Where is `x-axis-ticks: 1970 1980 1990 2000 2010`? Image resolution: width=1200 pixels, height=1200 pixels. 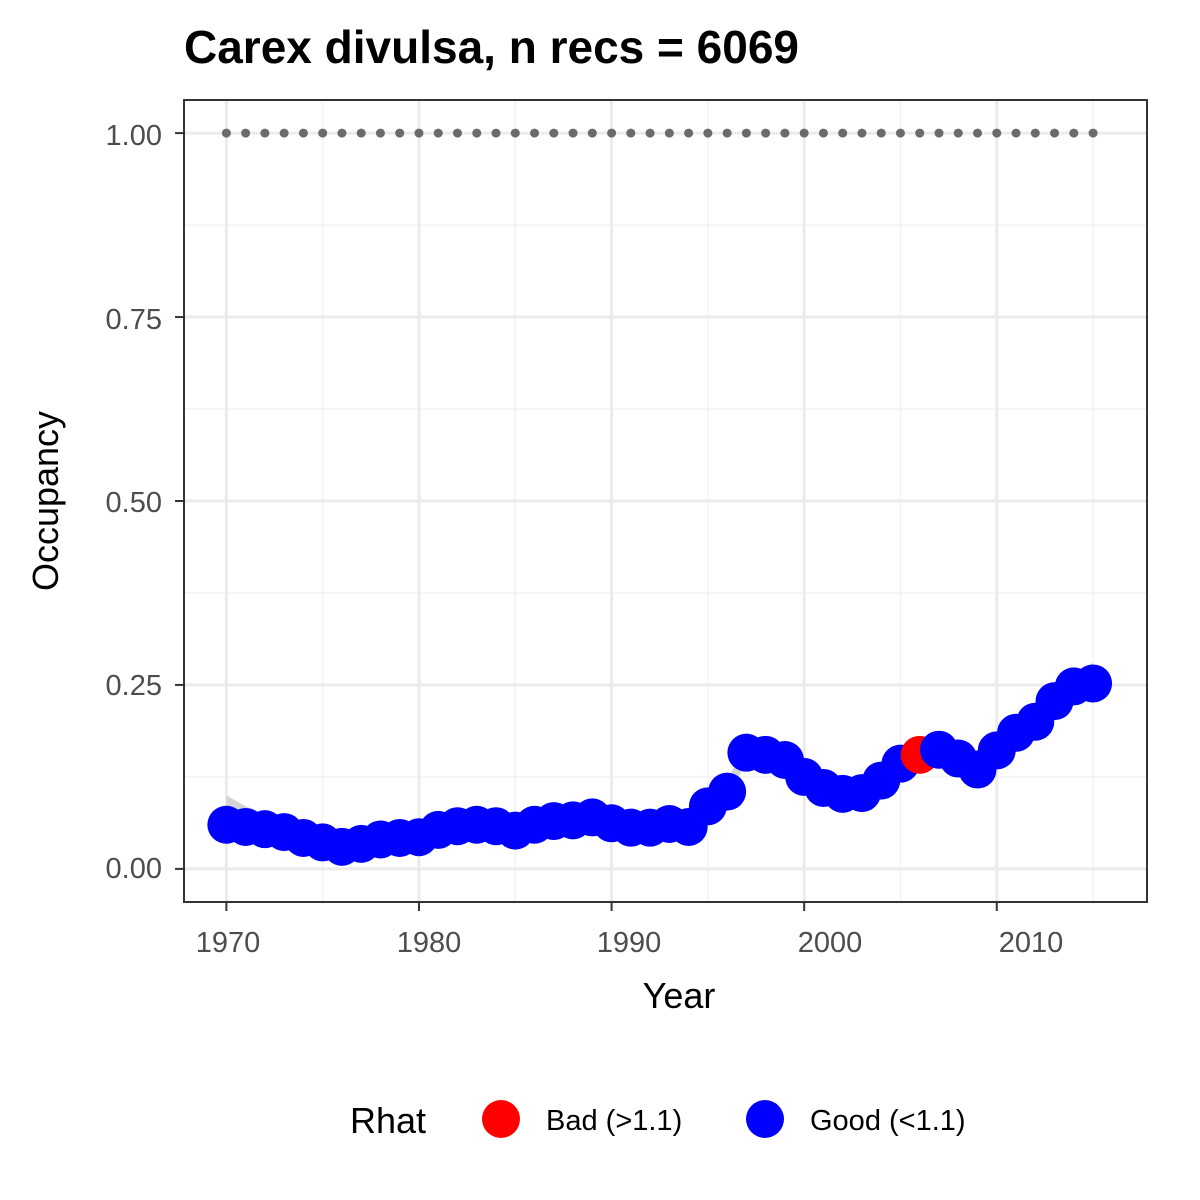 x-axis-ticks: 1970 1980 1990 2000 2010 is located at coordinates (630, 943).